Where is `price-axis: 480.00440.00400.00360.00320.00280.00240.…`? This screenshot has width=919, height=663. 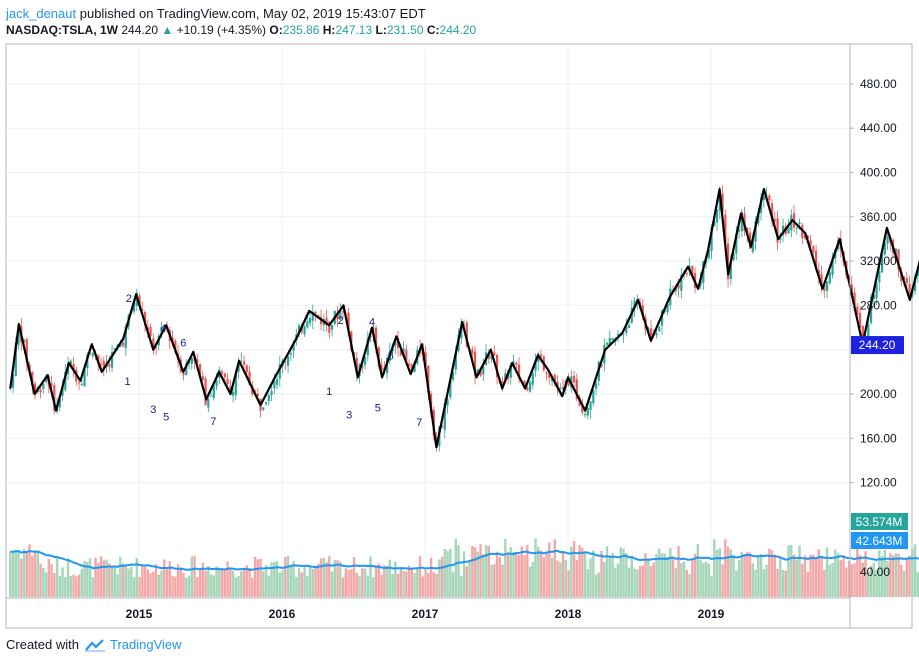
price-axis: 480.00440.00400.00360.00320.00280.00240.… is located at coordinates (873, 328).